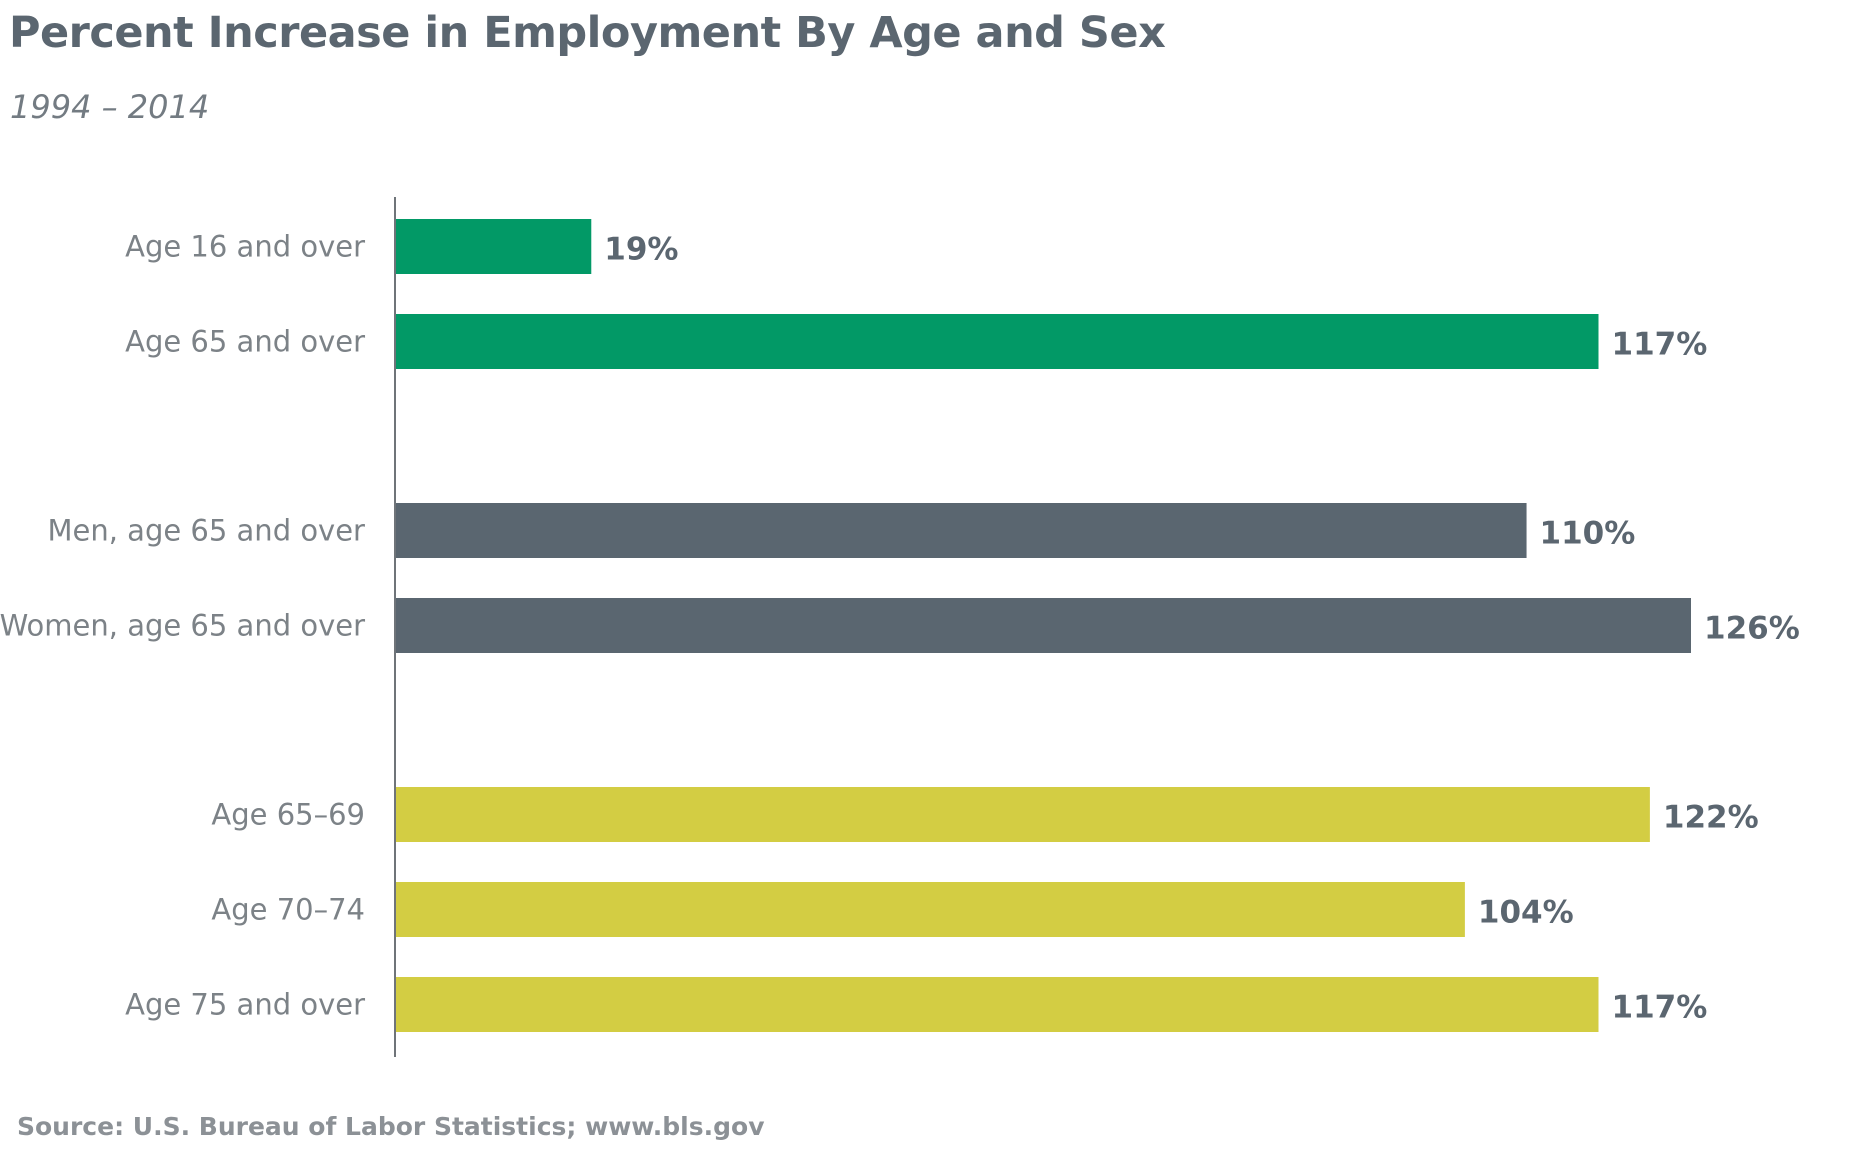 The width and height of the screenshot is (1866, 1154). What do you see at coordinates (1711, 818) in the screenshot?
I see `data-label: 122%` at bounding box center [1711, 818].